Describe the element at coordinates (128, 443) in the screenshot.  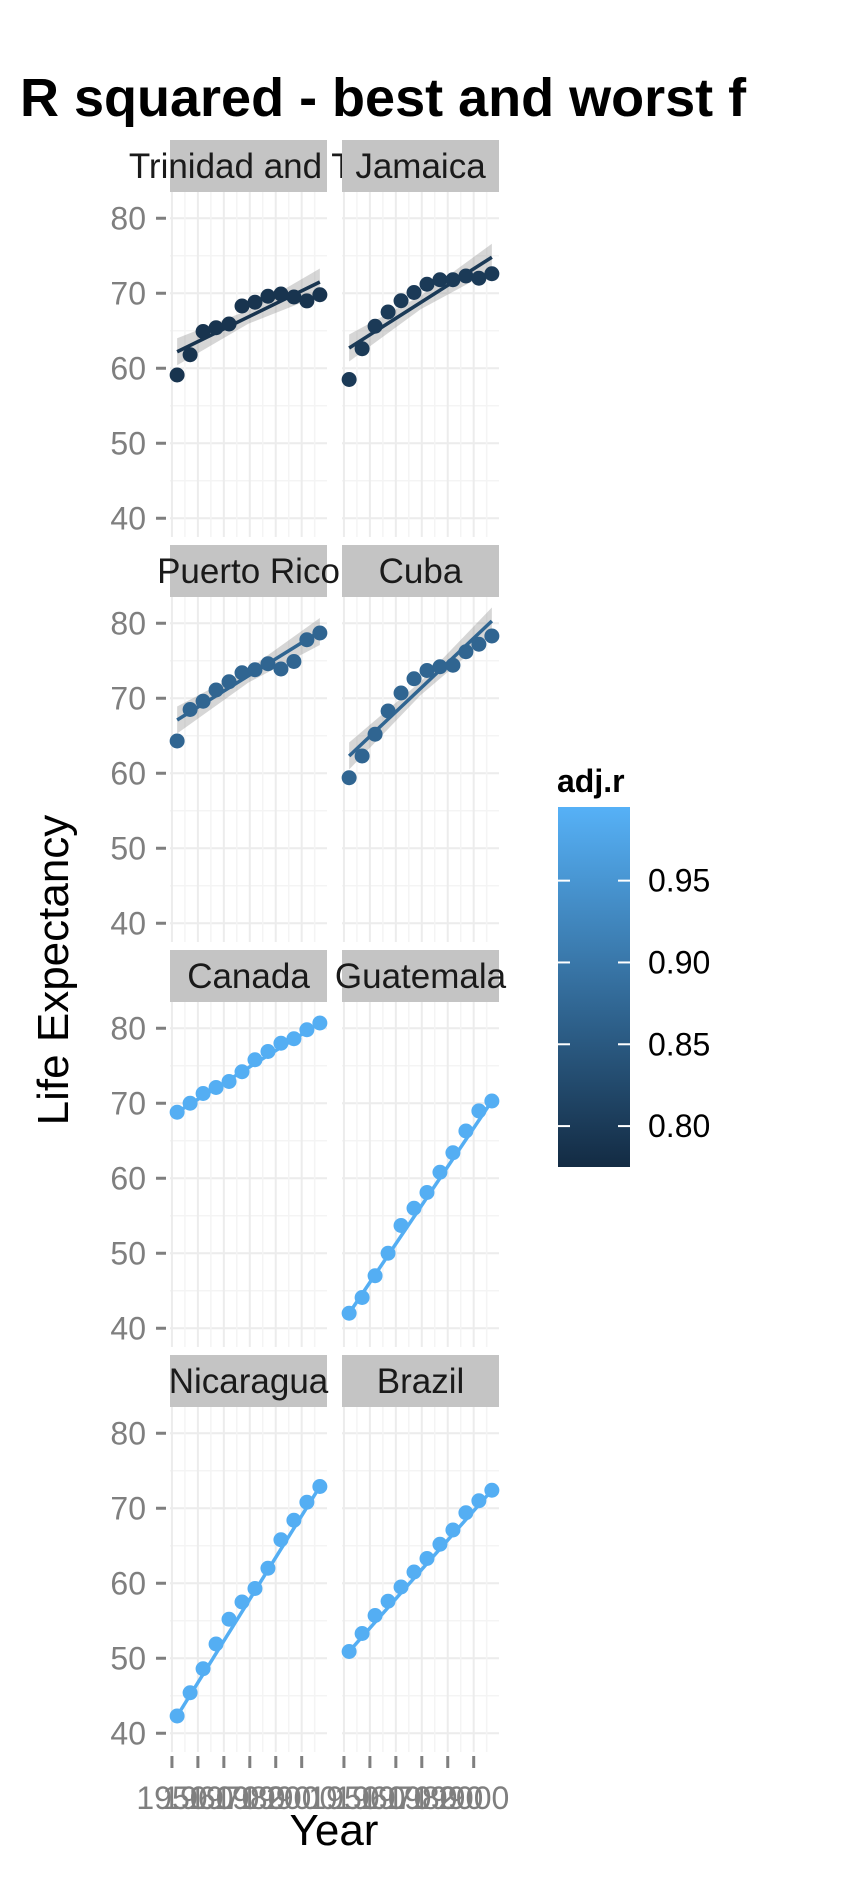
I see `y-tick-label: 50` at that location.